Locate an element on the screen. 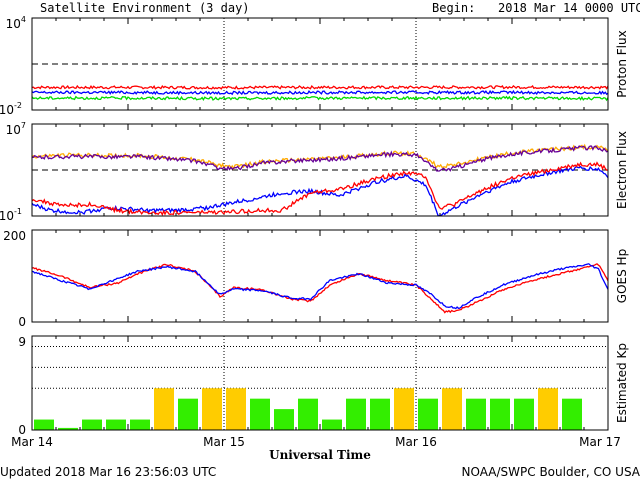  updated-timestamp: Updated 2018 Mar 16 23:56:03 UTC is located at coordinates (108, 472).